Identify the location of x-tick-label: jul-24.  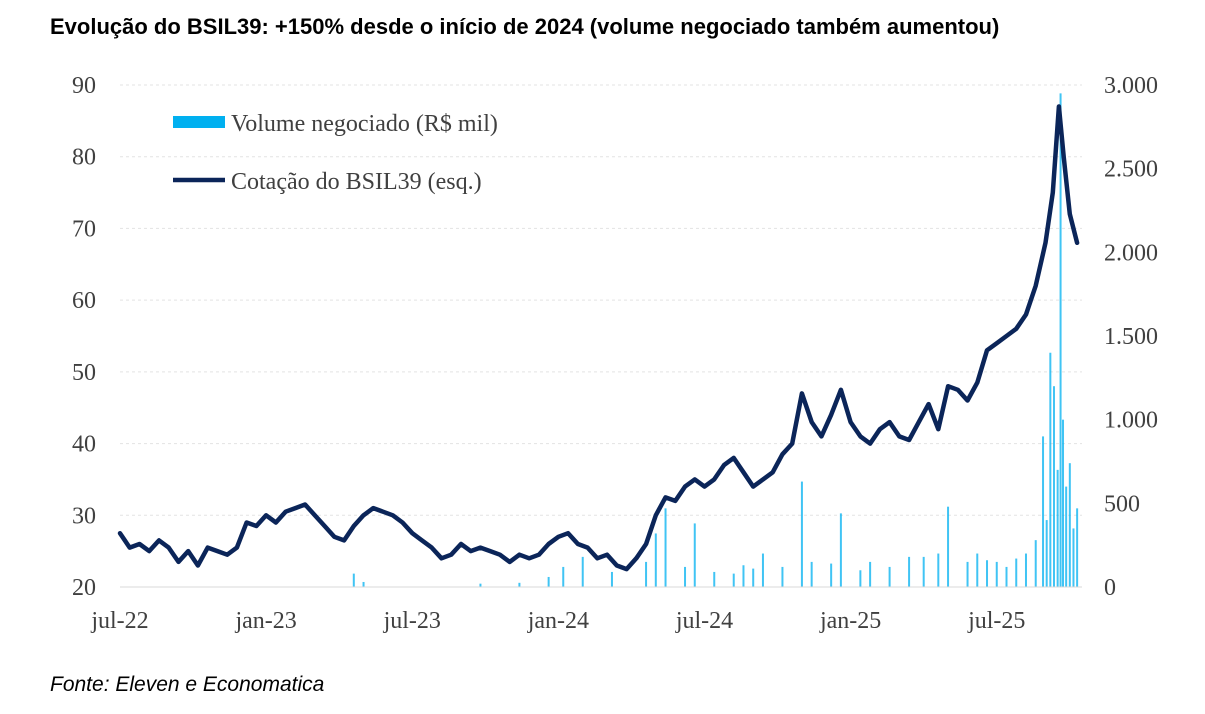
(704, 621).